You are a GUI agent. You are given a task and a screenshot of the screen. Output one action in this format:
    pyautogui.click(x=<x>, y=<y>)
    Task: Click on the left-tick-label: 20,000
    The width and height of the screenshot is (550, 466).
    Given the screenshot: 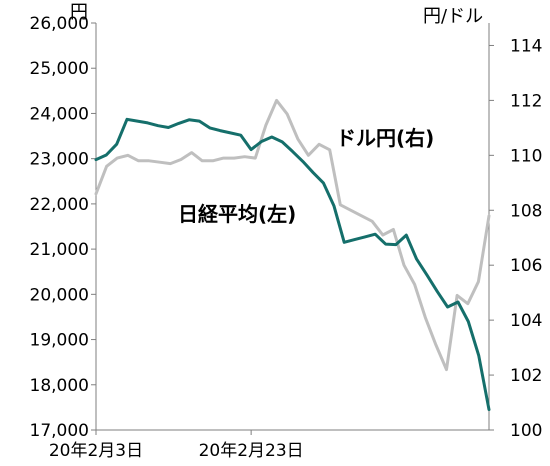 What is the action you would take?
    pyautogui.click(x=59, y=295)
    